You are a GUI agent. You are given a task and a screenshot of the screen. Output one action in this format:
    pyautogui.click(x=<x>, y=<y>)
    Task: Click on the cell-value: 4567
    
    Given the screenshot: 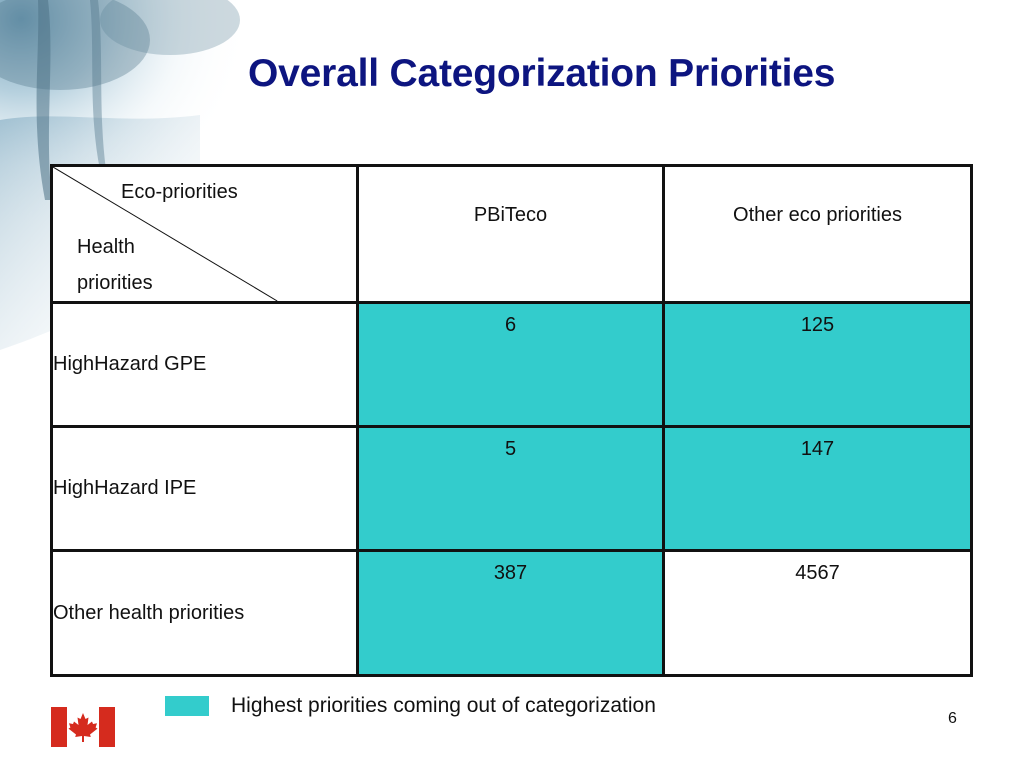 What is the action you would take?
    pyautogui.click(x=817, y=573)
    